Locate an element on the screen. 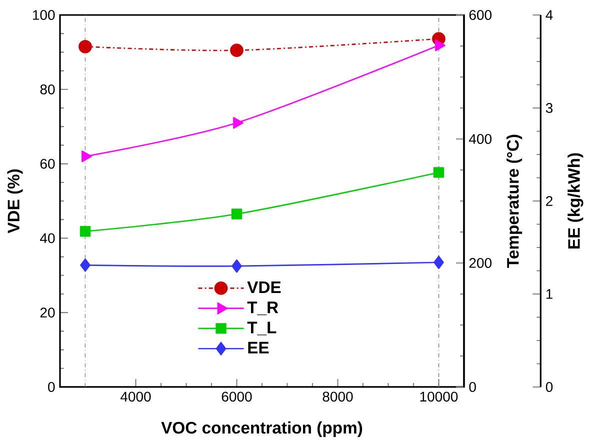 Image resolution: width=615 pixels, height=448 pixels. y3-tick-label: 4 is located at coordinates (549, 15).